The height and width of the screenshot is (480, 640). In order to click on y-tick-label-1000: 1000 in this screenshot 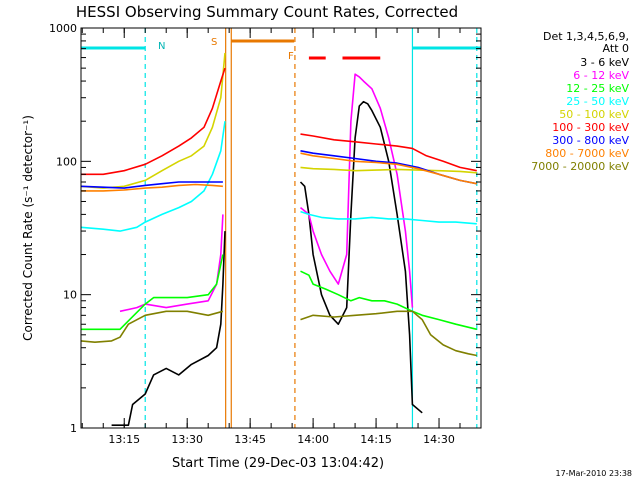, I will do `click(63, 28)`.